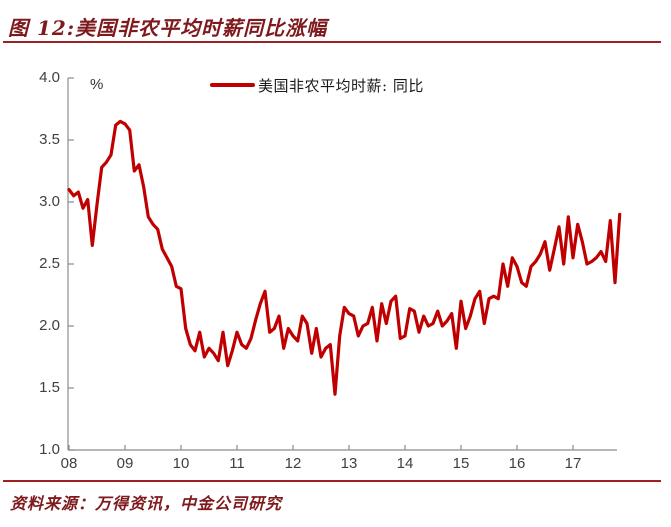  I want to click on y-tick-label: 3.0, so click(49, 201).